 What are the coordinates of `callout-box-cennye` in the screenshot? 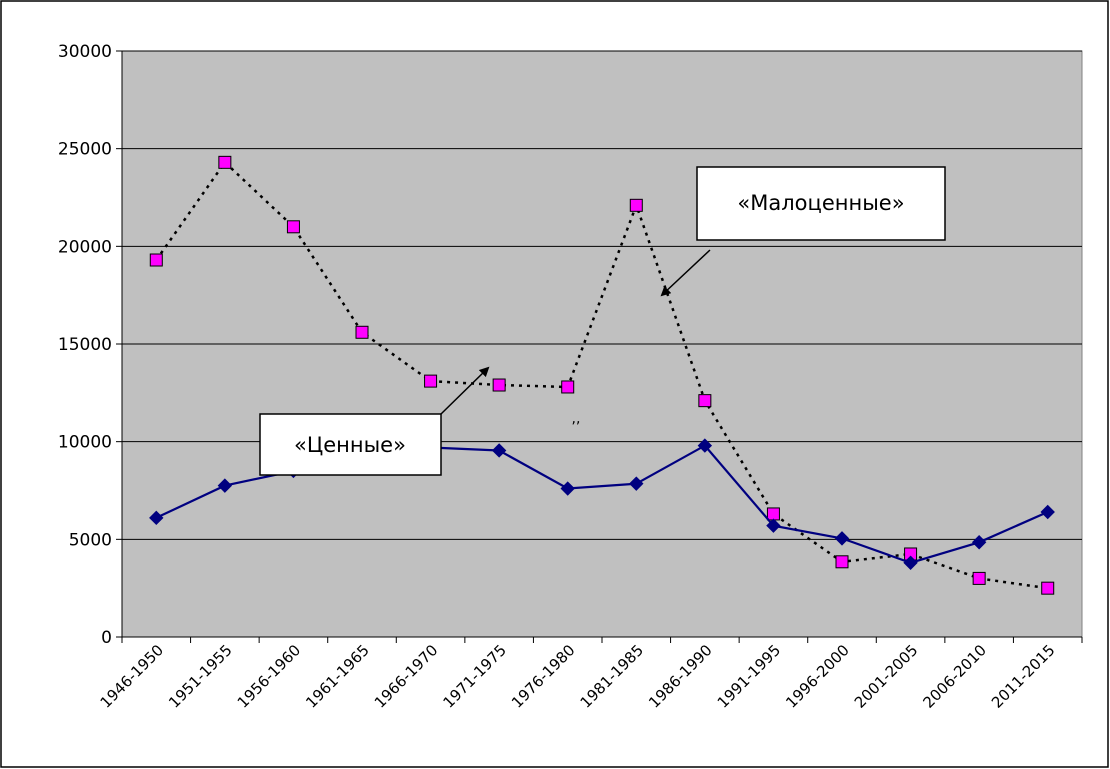 It's located at (350, 444).